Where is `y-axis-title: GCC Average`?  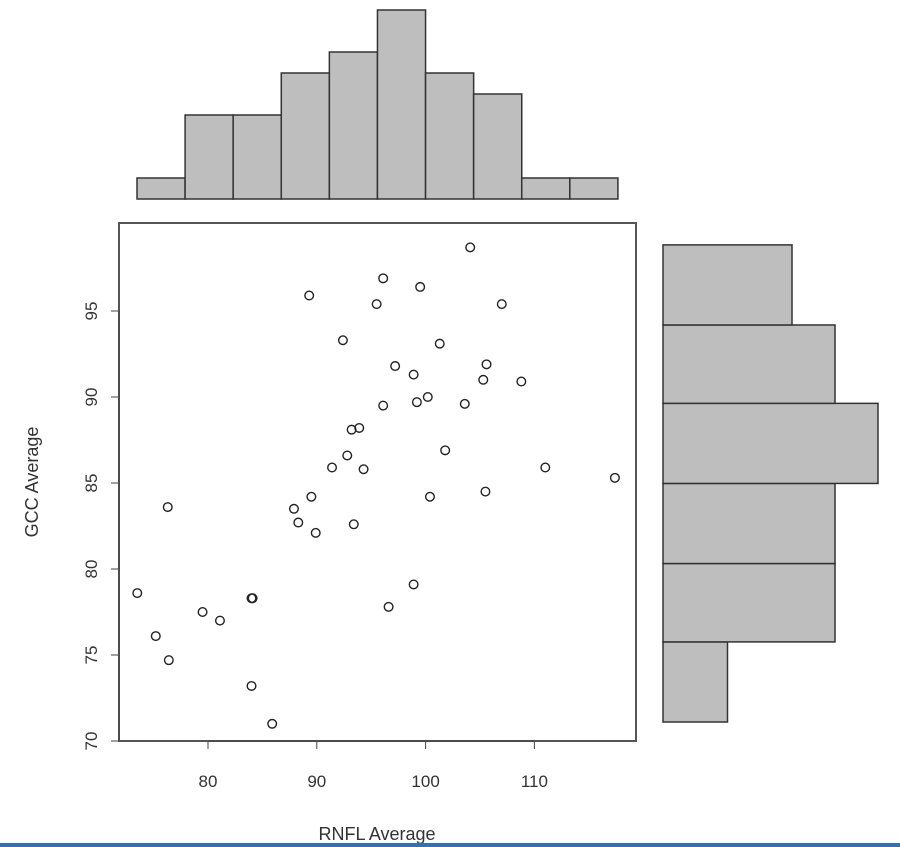 y-axis-title: GCC Average is located at coordinates (32, 482).